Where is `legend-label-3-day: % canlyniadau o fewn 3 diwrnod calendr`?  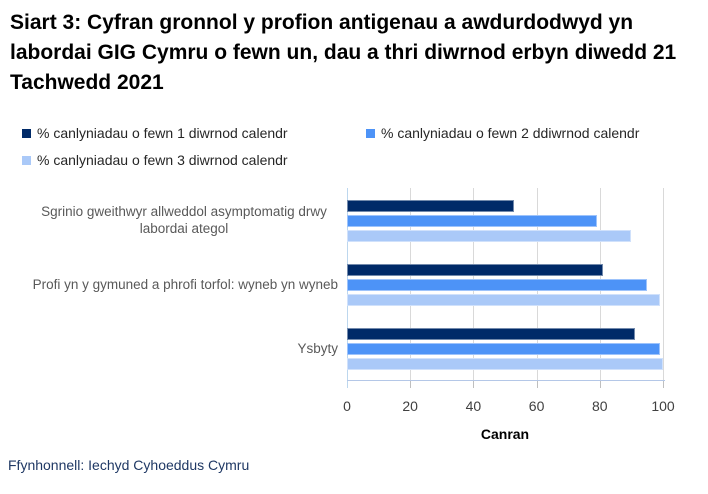 legend-label-3-day: % canlyniadau o fewn 3 diwrnod calendr is located at coordinates (162, 160).